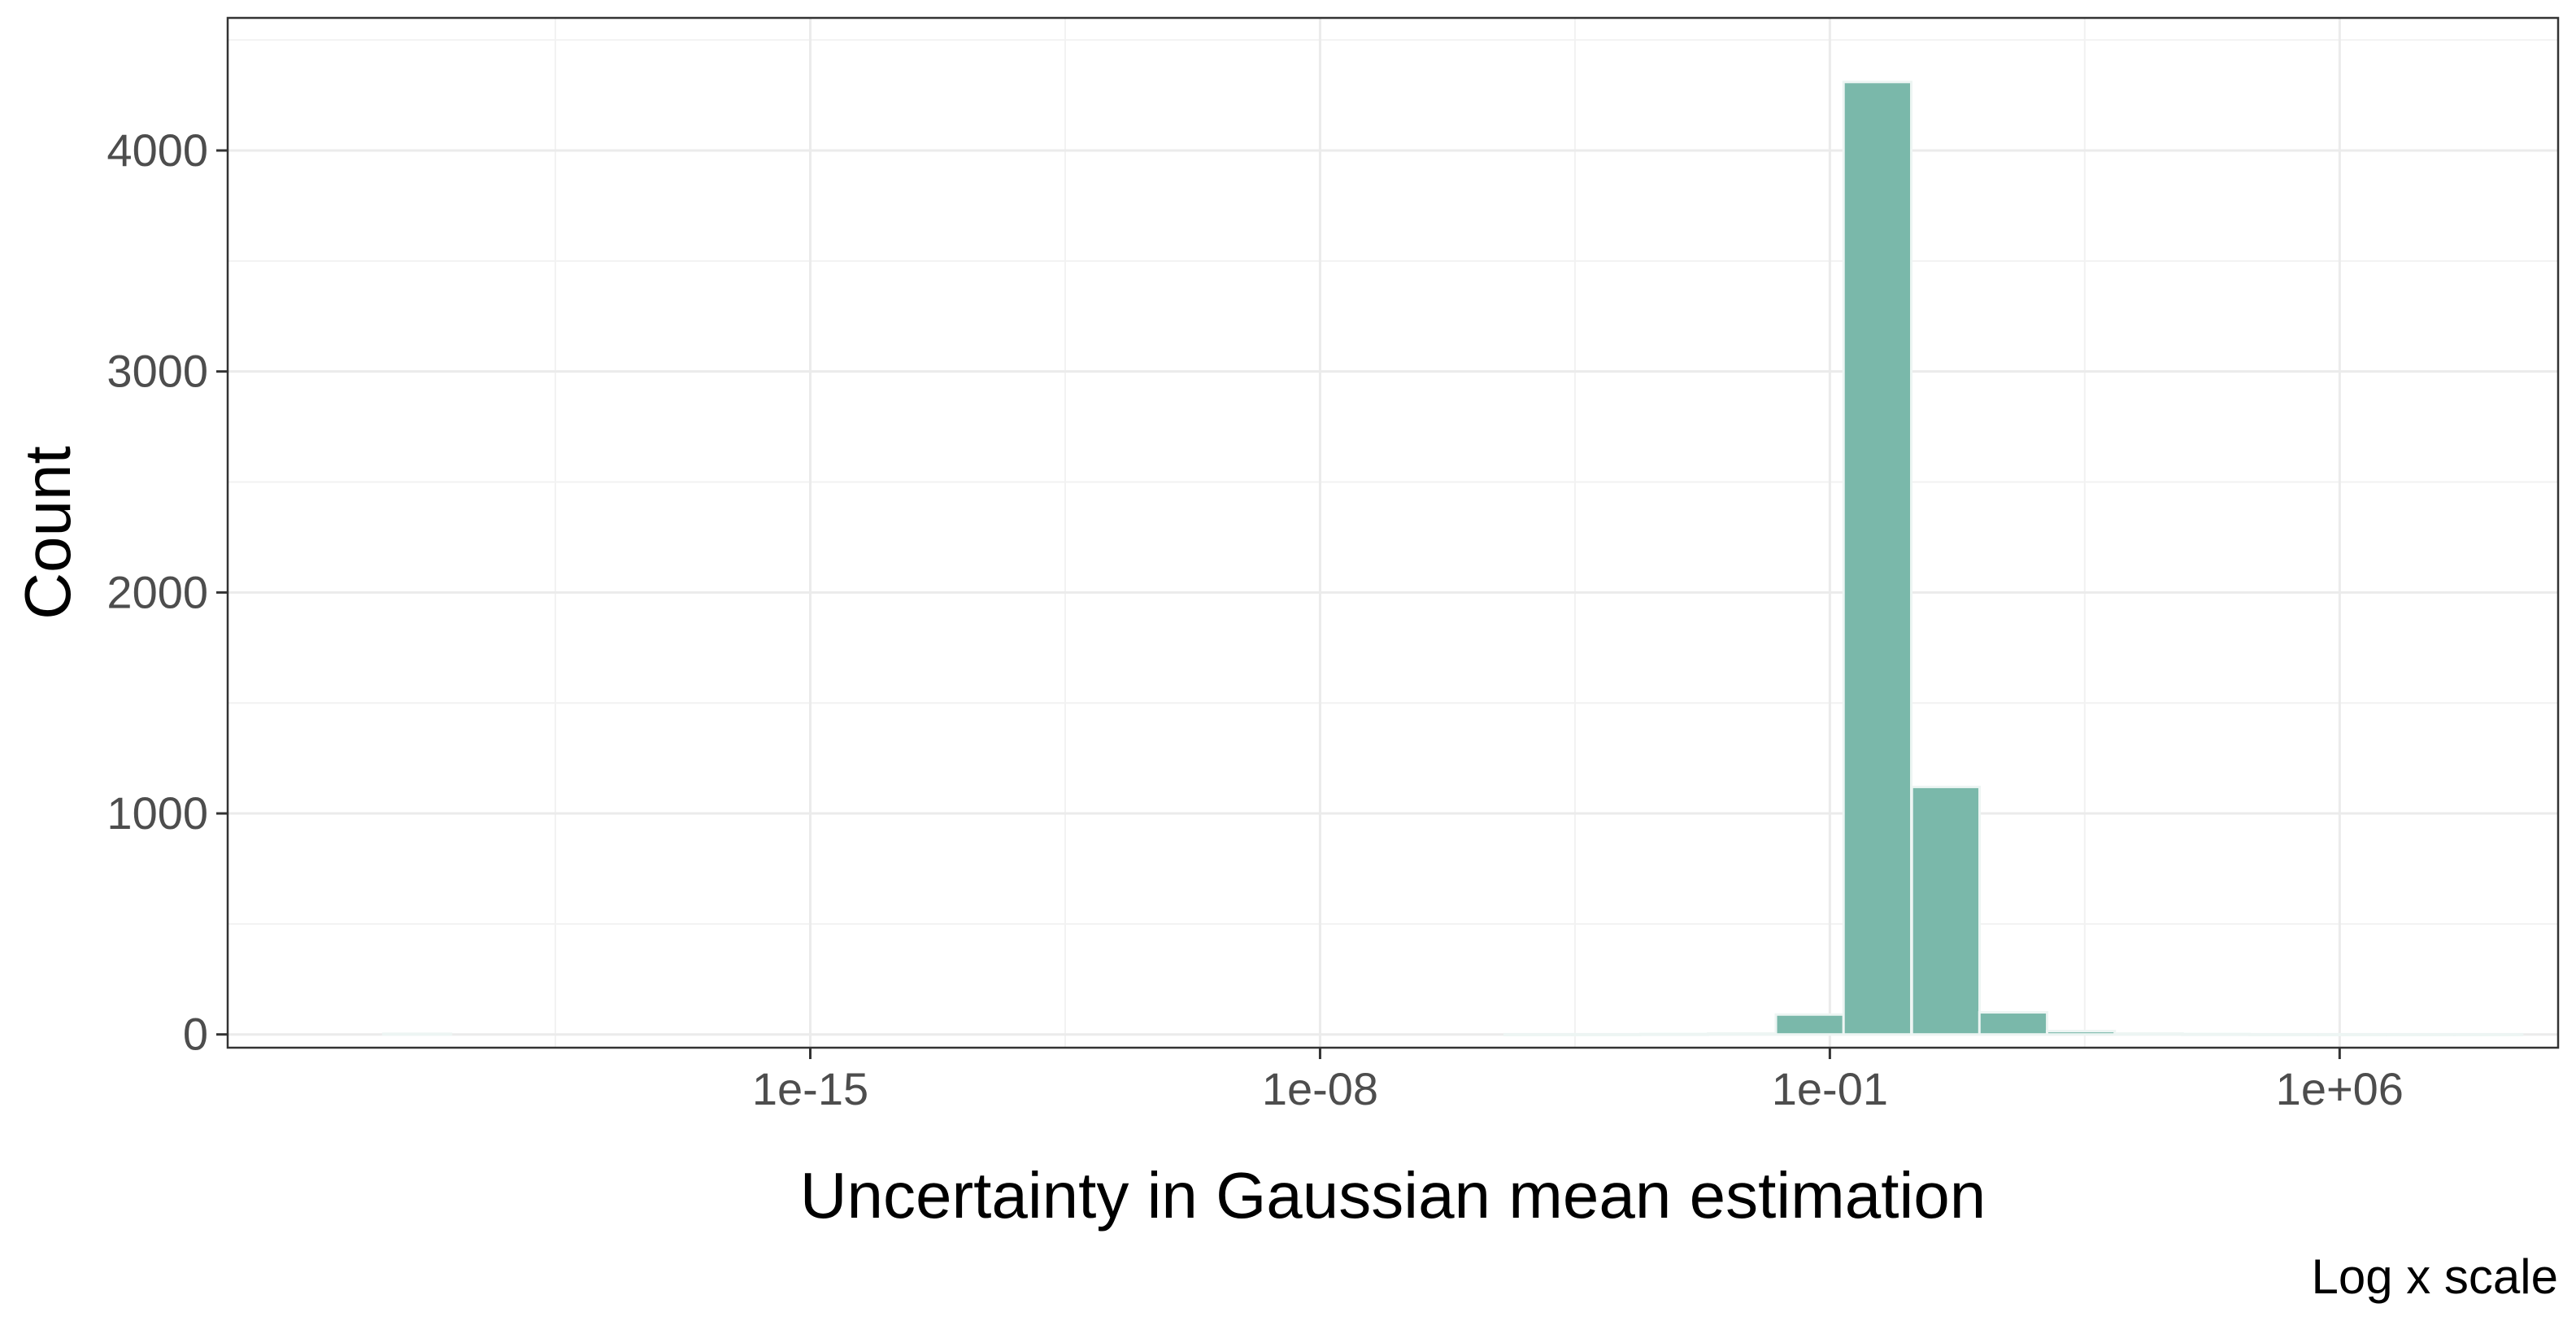 The height and width of the screenshot is (1321, 2576). I want to click on x-tick-label: 1e-15, so click(810, 1088).